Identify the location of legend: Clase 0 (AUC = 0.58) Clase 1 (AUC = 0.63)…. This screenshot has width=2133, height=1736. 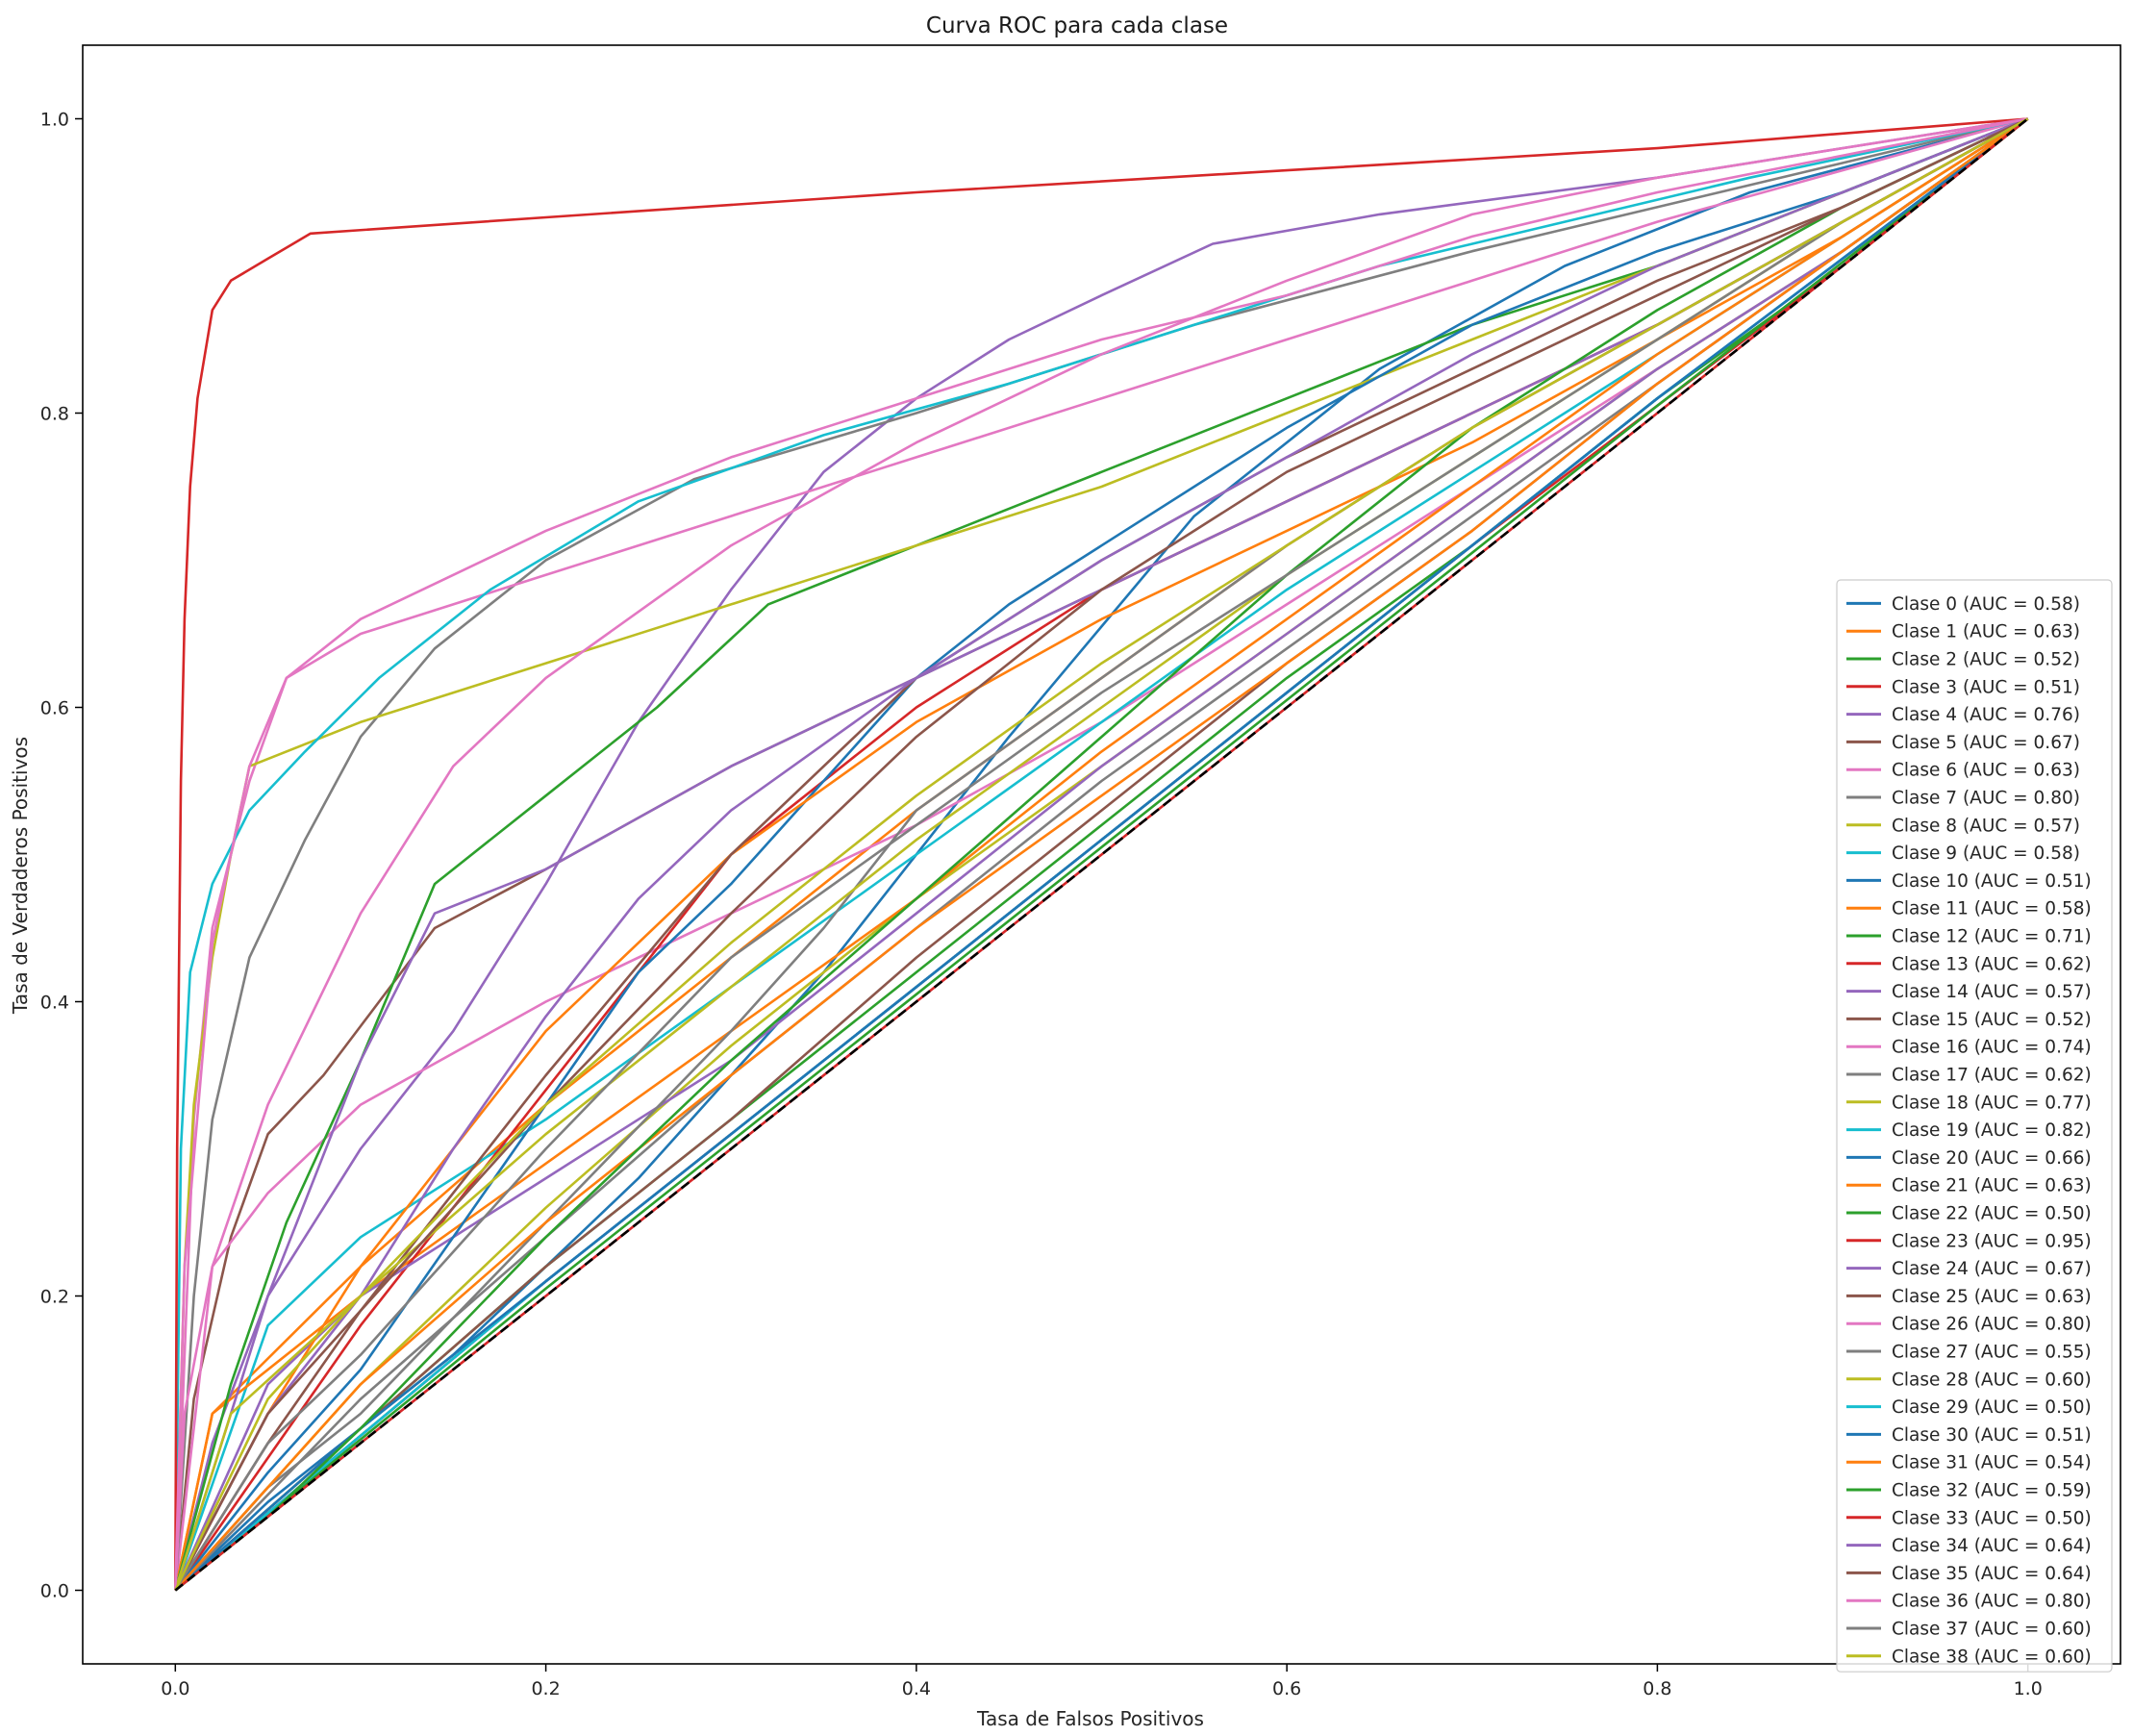
(1975, 1126).